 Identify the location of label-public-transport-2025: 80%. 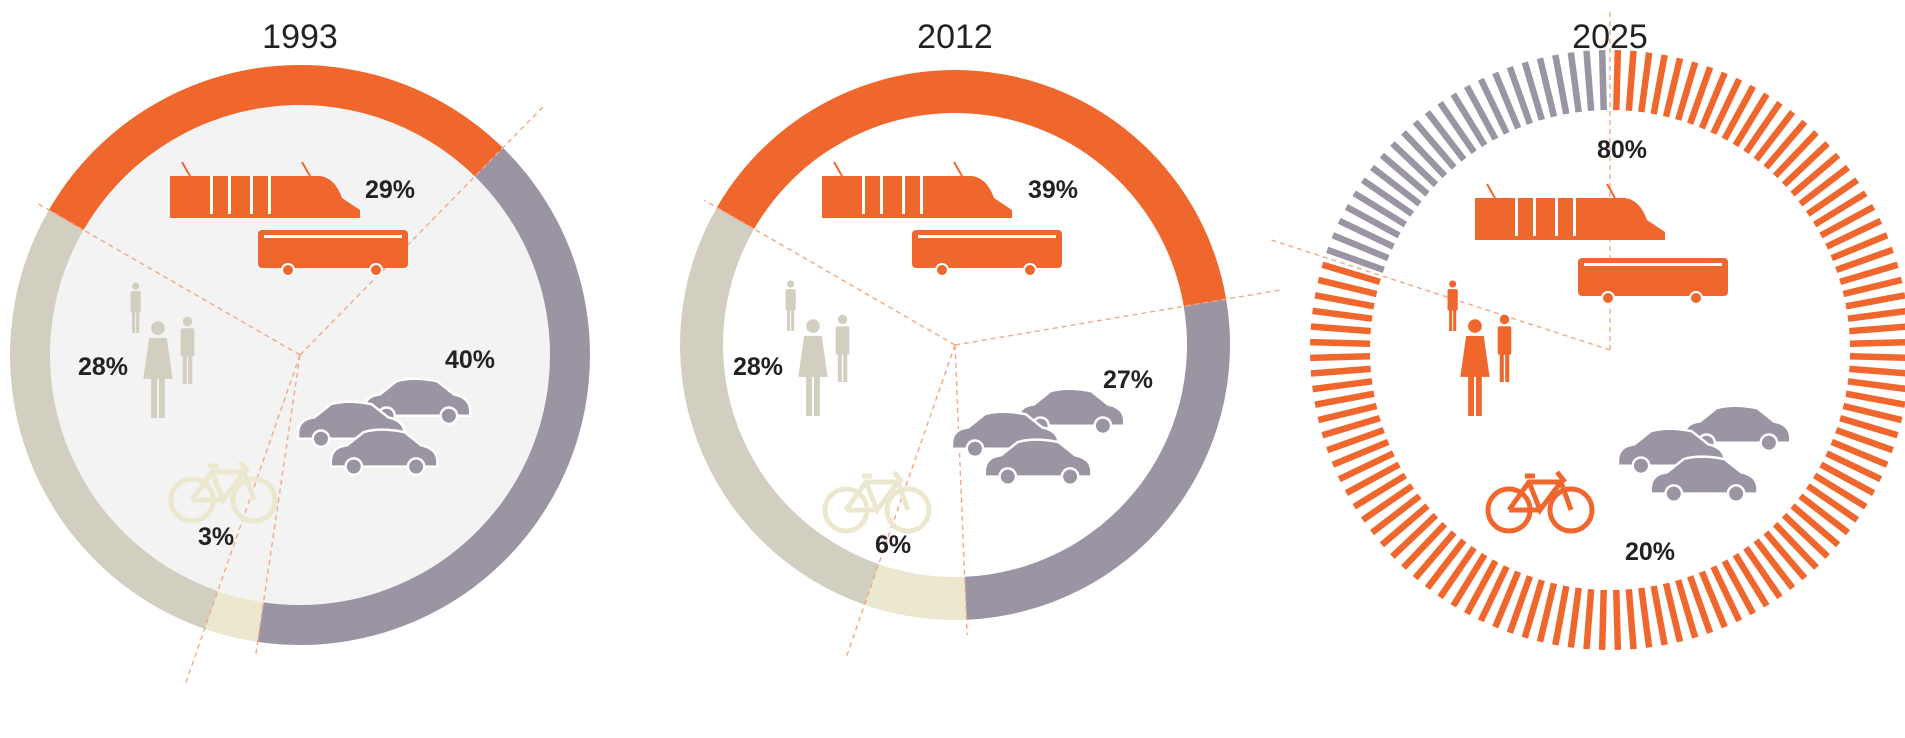
(1622, 150).